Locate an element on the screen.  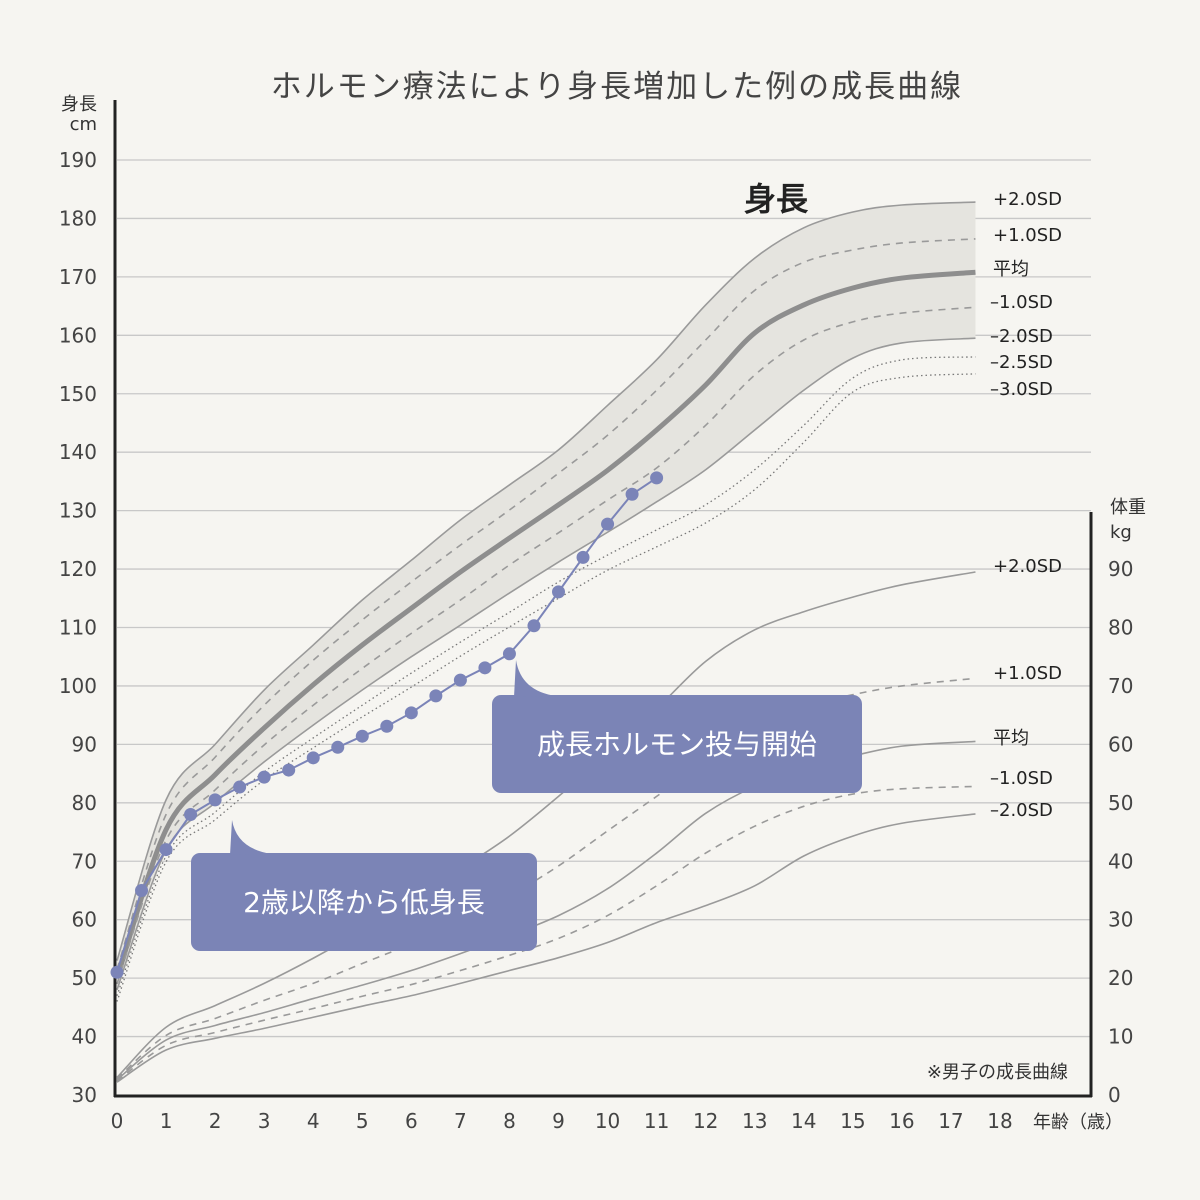
weight-sd-label: +2.0SD is located at coordinates (1027, 566).